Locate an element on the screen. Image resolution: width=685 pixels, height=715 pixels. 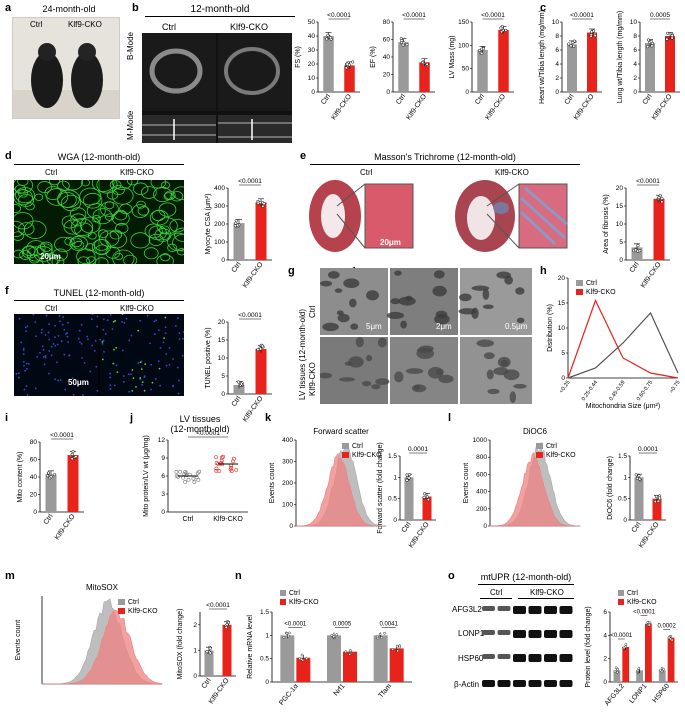
panel-letter-h: h is located at coordinates (543, 271).